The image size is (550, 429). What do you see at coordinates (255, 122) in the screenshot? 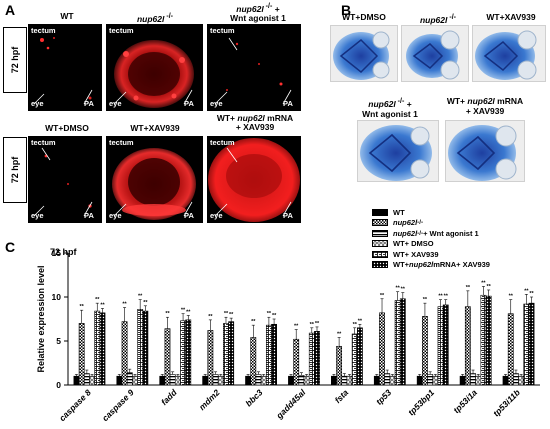
I see `panel-a-title-mrna-xav939: WT+ nup62l mRNA + XAV939` at bounding box center [255, 122].